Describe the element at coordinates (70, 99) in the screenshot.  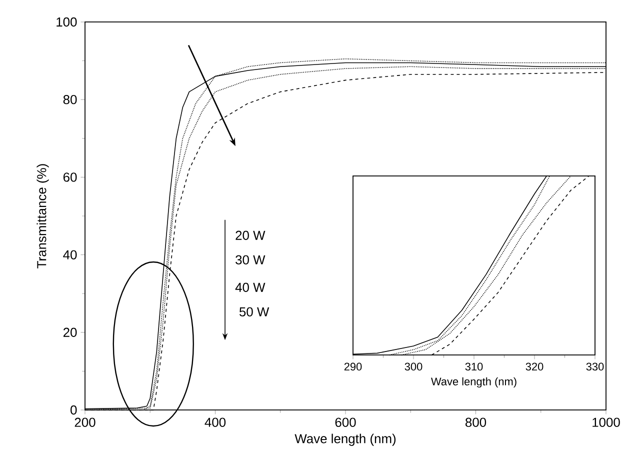
I see `y-tick-label: 80` at that location.